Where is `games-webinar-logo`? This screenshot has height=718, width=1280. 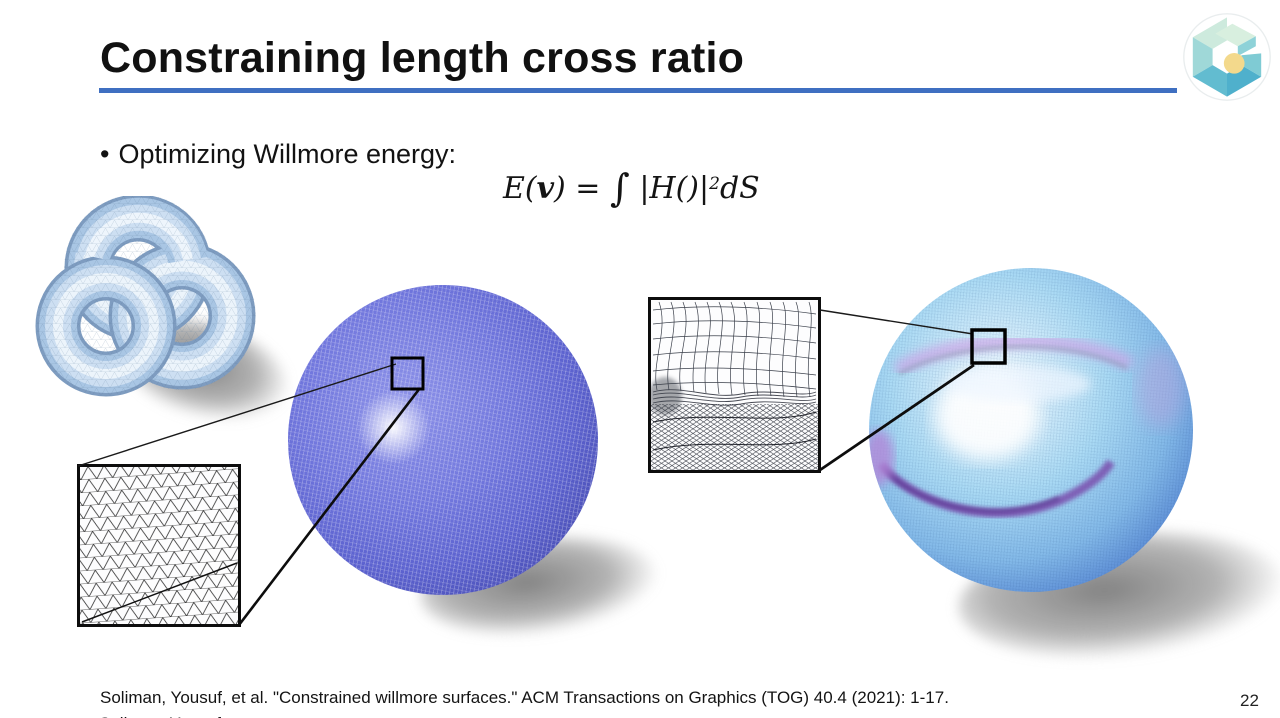
games-webinar-logo is located at coordinates (1227, 57).